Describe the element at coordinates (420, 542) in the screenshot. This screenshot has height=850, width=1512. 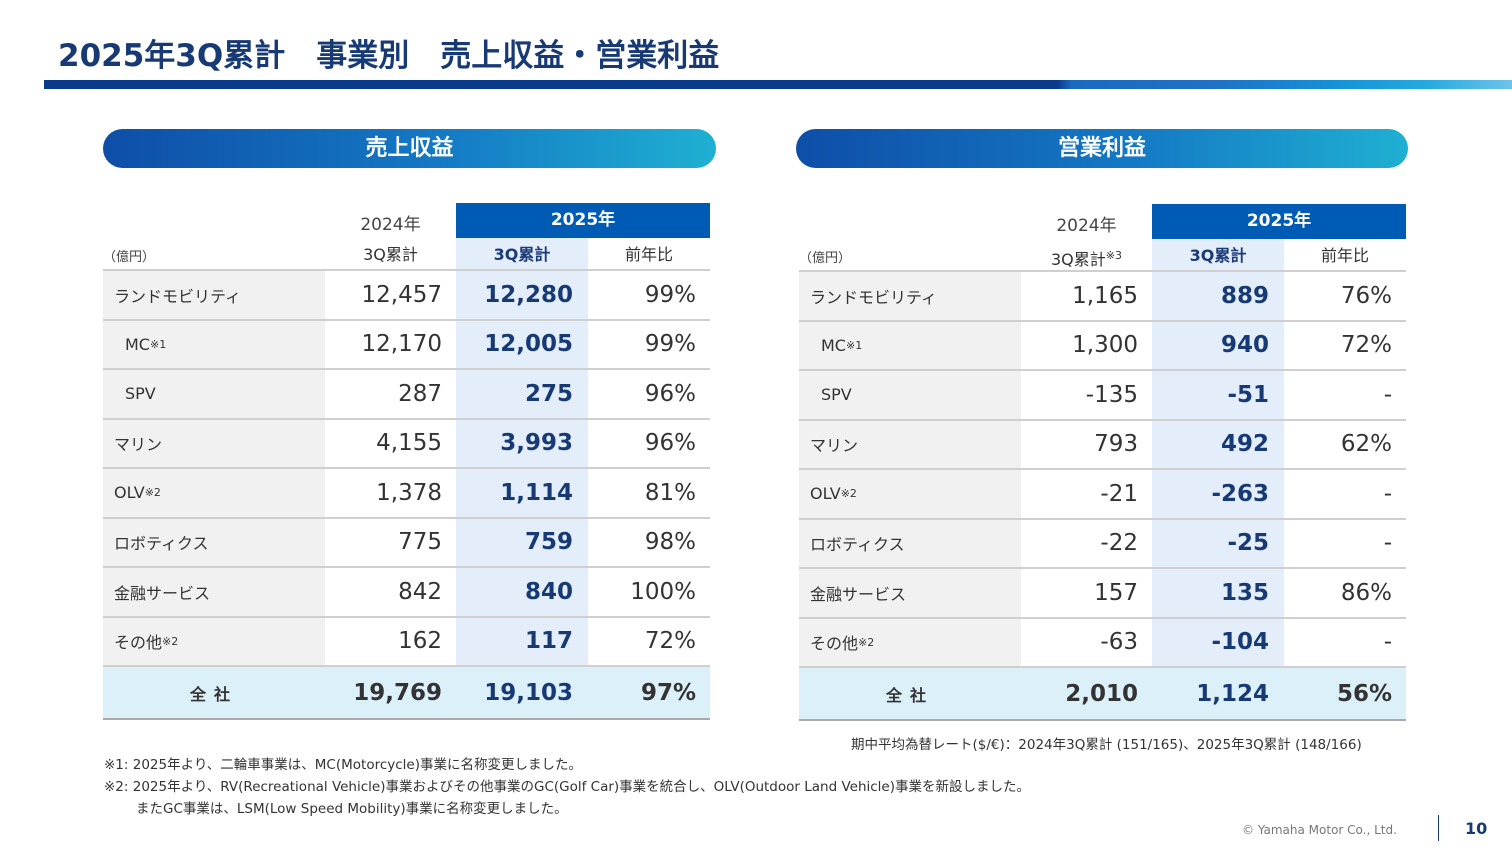
I see `value-2024: 775` at that location.